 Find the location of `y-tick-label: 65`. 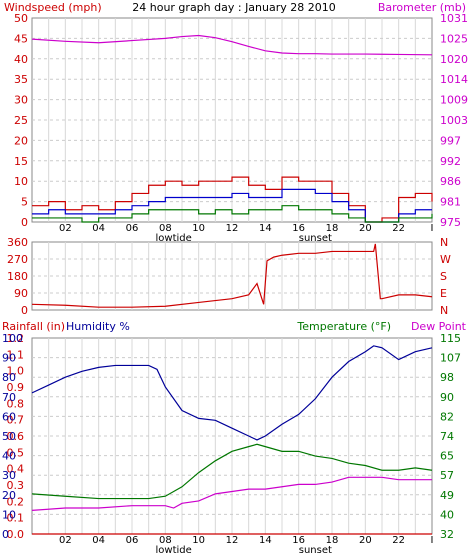

y-tick-label: 65 is located at coordinates (447, 456).